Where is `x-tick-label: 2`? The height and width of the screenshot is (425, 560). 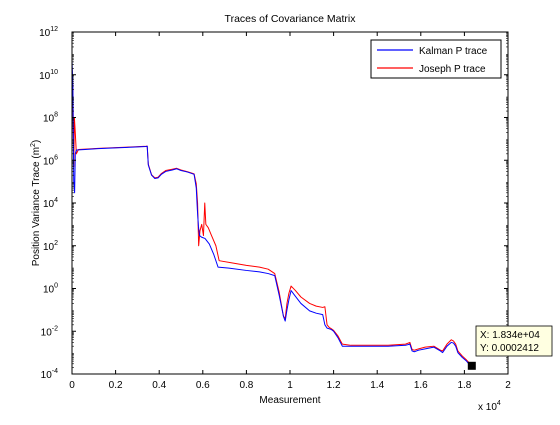 x-tick-label: 2 is located at coordinates (508, 385).